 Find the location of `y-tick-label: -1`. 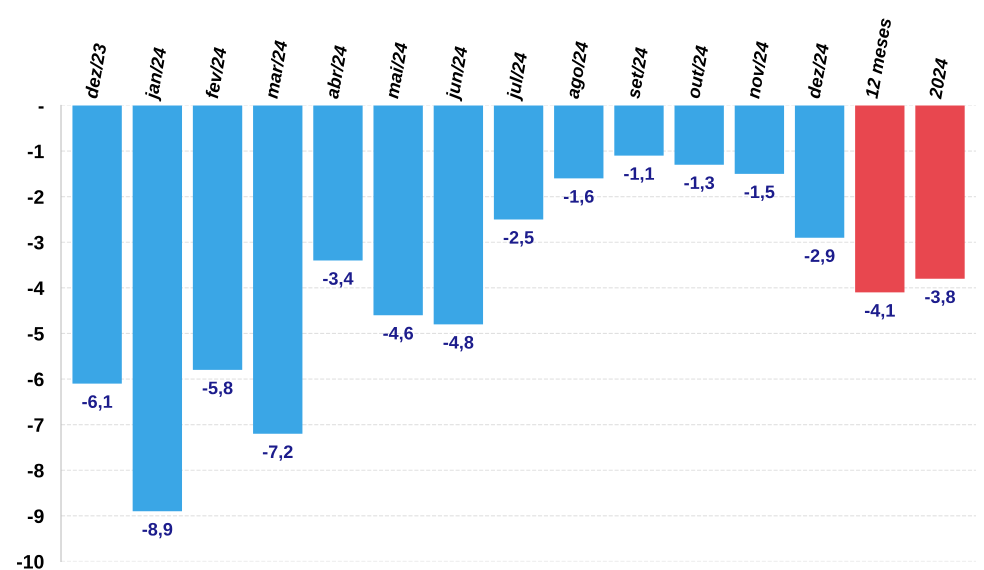

y-tick-label: -1 is located at coordinates (36, 151).